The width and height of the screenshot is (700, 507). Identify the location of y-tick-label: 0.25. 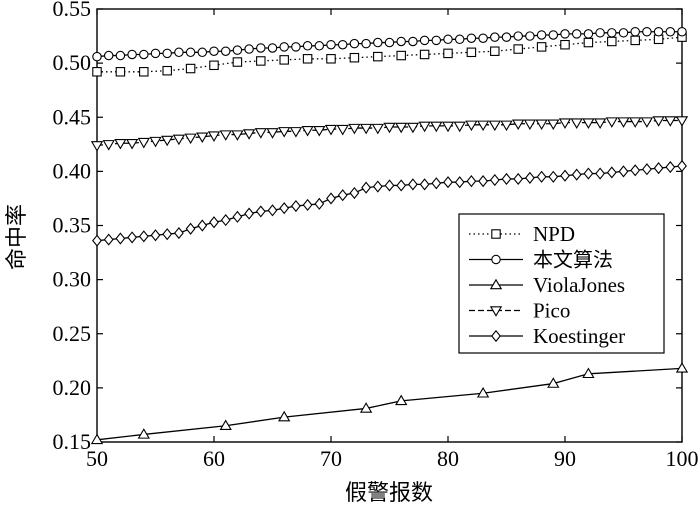
(72, 333).